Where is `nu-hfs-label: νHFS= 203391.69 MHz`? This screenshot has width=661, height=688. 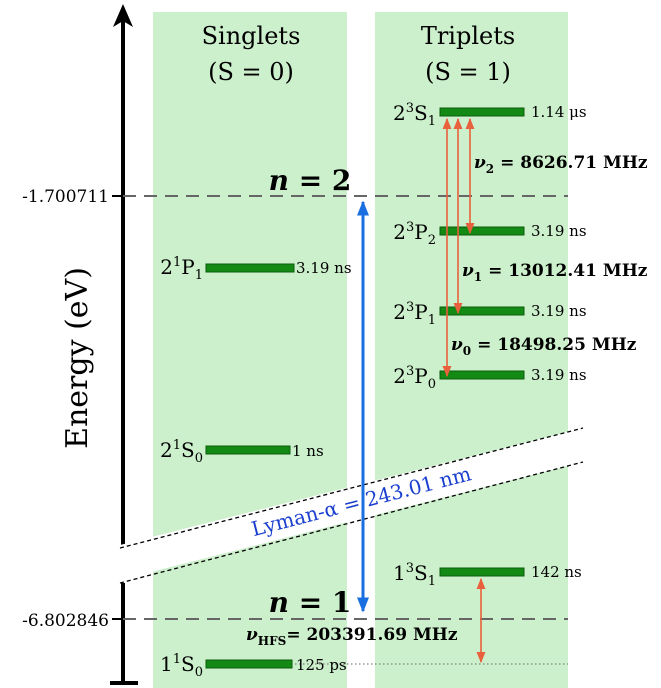
nu-hfs-label: νHFS= 203391.69 MHz is located at coordinates (352, 636).